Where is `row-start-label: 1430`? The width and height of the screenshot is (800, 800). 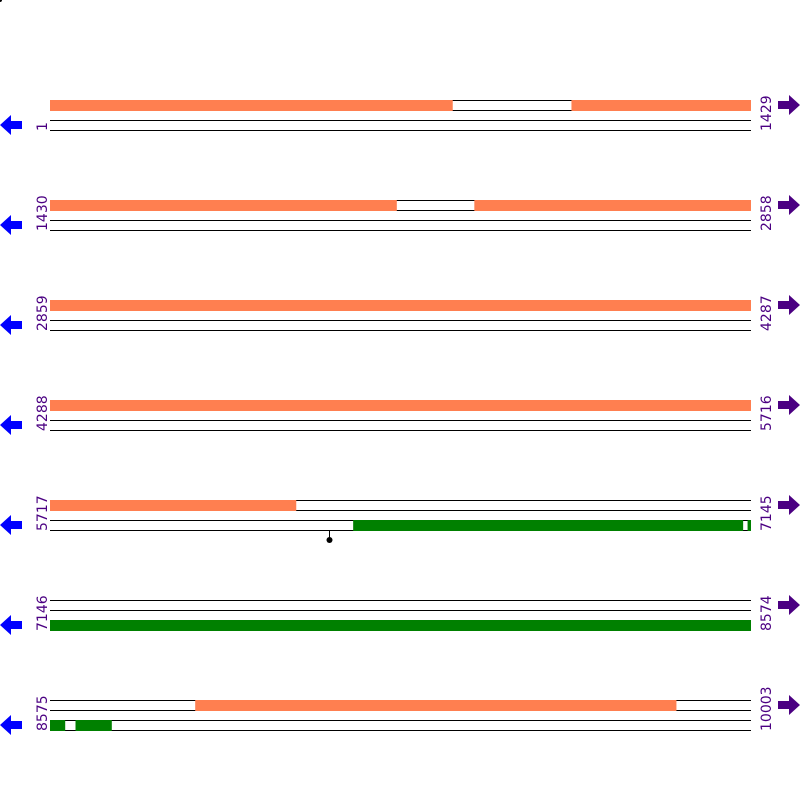
row-start-label: 1430 is located at coordinates (43, 213).